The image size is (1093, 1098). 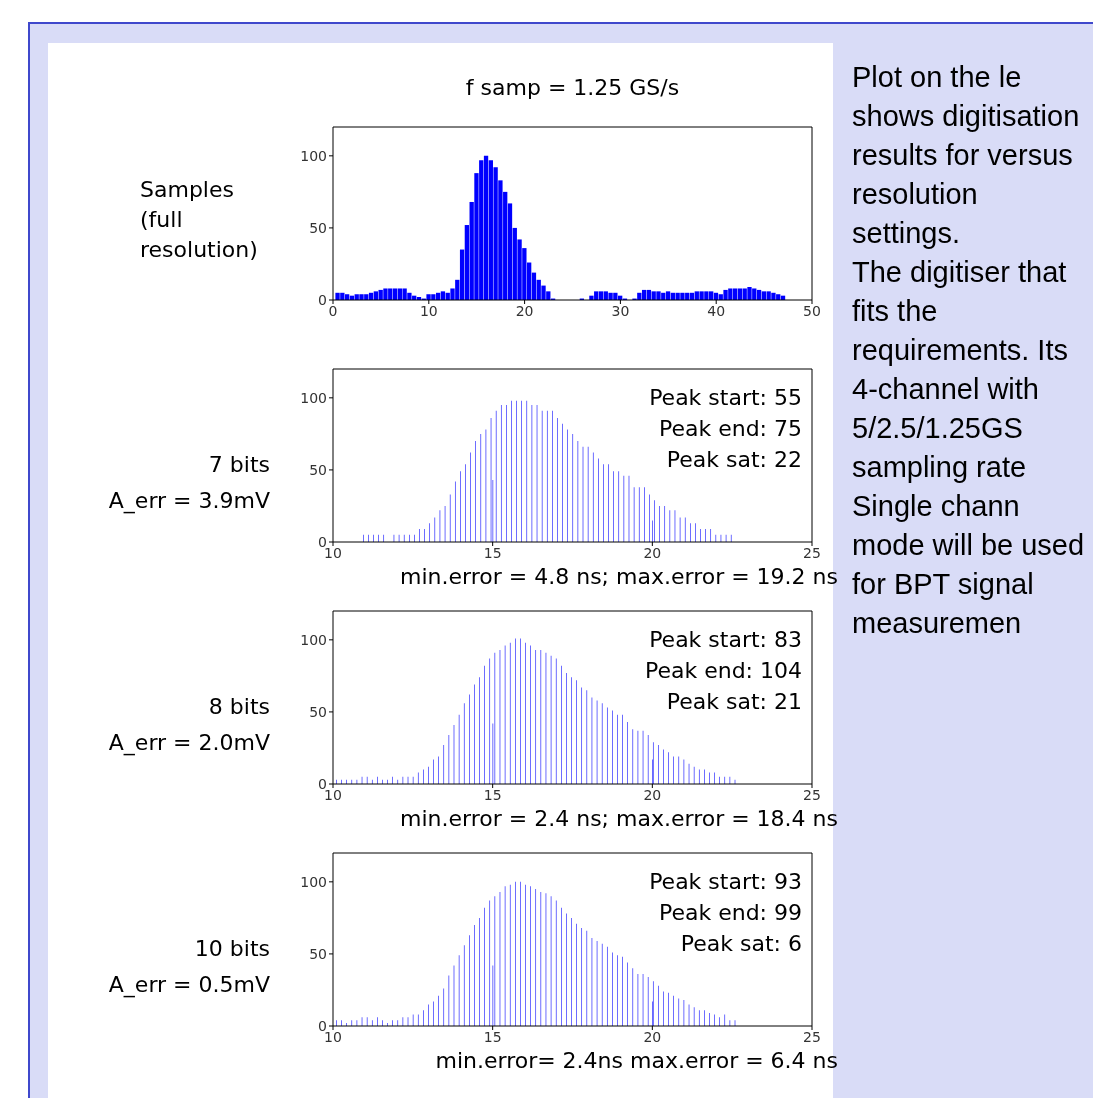 What do you see at coordinates (636, 1060) in the screenshot?
I see `x-axis-title: min.error= 2.4ns max.error = 6.4 ns` at bounding box center [636, 1060].